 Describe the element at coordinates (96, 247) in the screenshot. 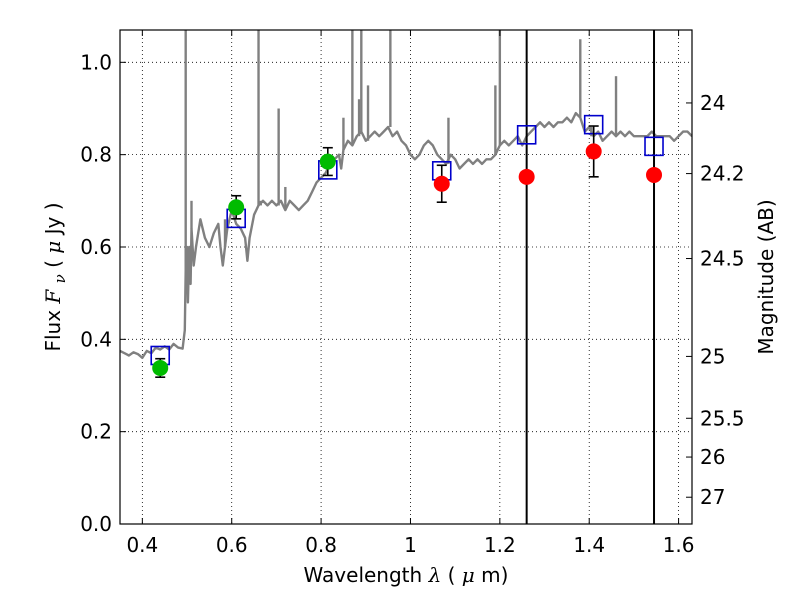

I see `y-tick-label: 0.6` at that location.